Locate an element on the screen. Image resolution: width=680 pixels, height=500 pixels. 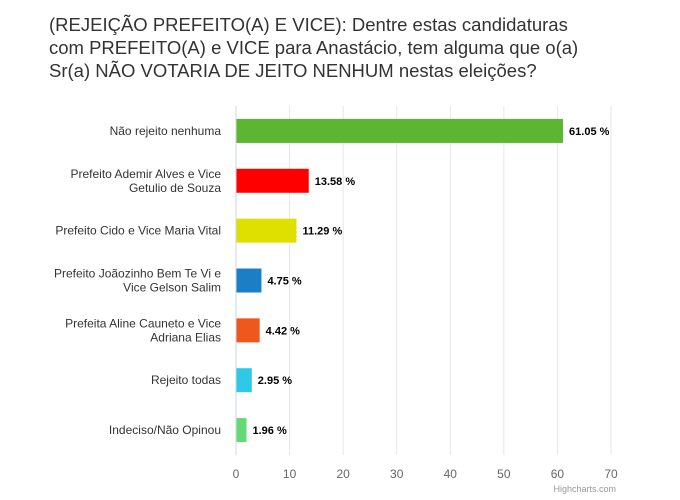
category-label: Prefeito Joãozinho Bem Te Vi e is located at coordinates (137, 274).